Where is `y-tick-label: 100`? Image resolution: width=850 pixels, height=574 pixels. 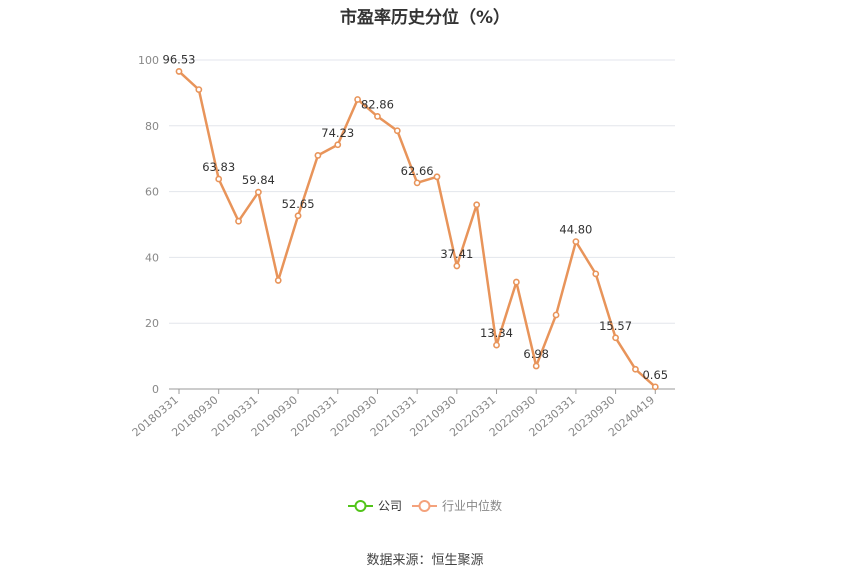
y-tick-label: 100 is located at coordinates (148, 60).